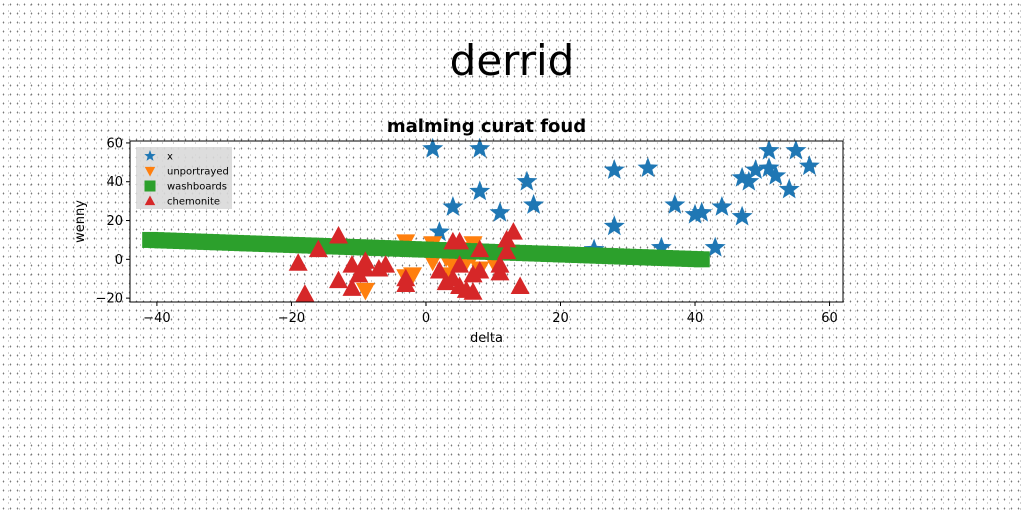 This screenshot has height=512, width=1024. Describe the element at coordinates (560, 318) in the screenshot. I see `x-tick-label: 20` at that location.